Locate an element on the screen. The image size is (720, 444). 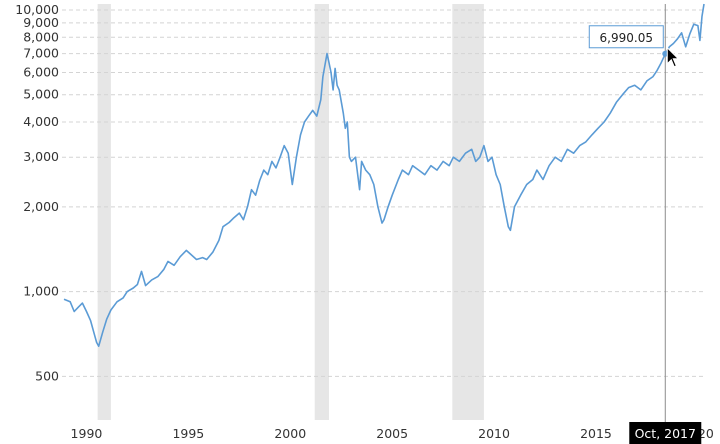
crosshair-date-label: Oct, 2017 is located at coordinates (665, 433).